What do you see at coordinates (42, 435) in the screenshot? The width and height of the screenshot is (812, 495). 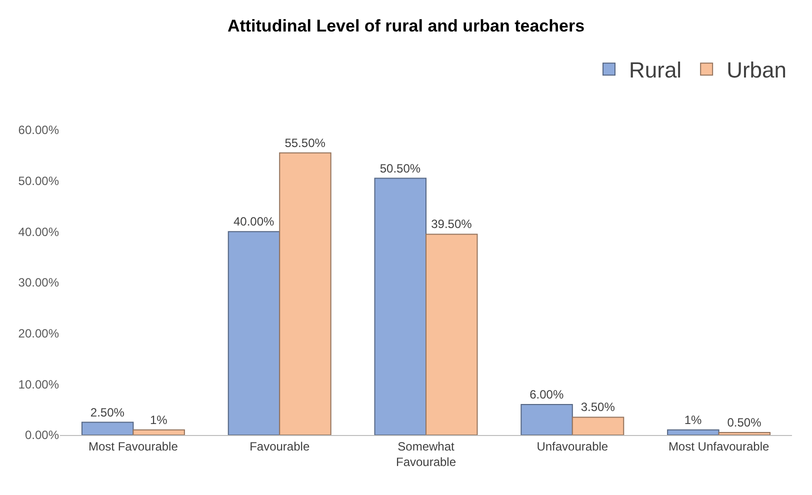 I see `y-tick-label: 0.00%` at bounding box center [42, 435].